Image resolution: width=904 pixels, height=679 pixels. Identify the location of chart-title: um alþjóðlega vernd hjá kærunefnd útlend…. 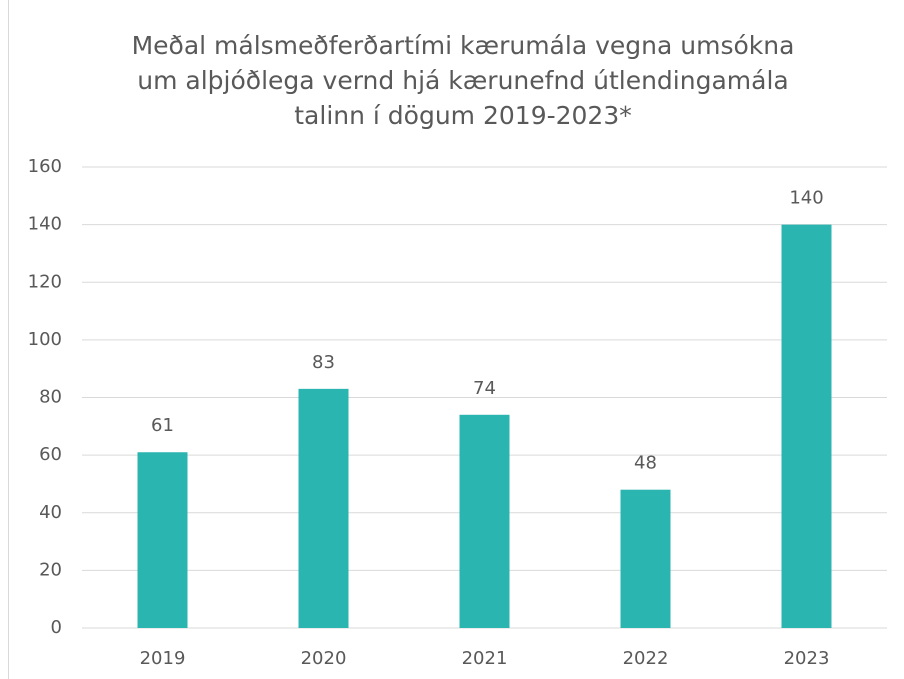
(462, 80).